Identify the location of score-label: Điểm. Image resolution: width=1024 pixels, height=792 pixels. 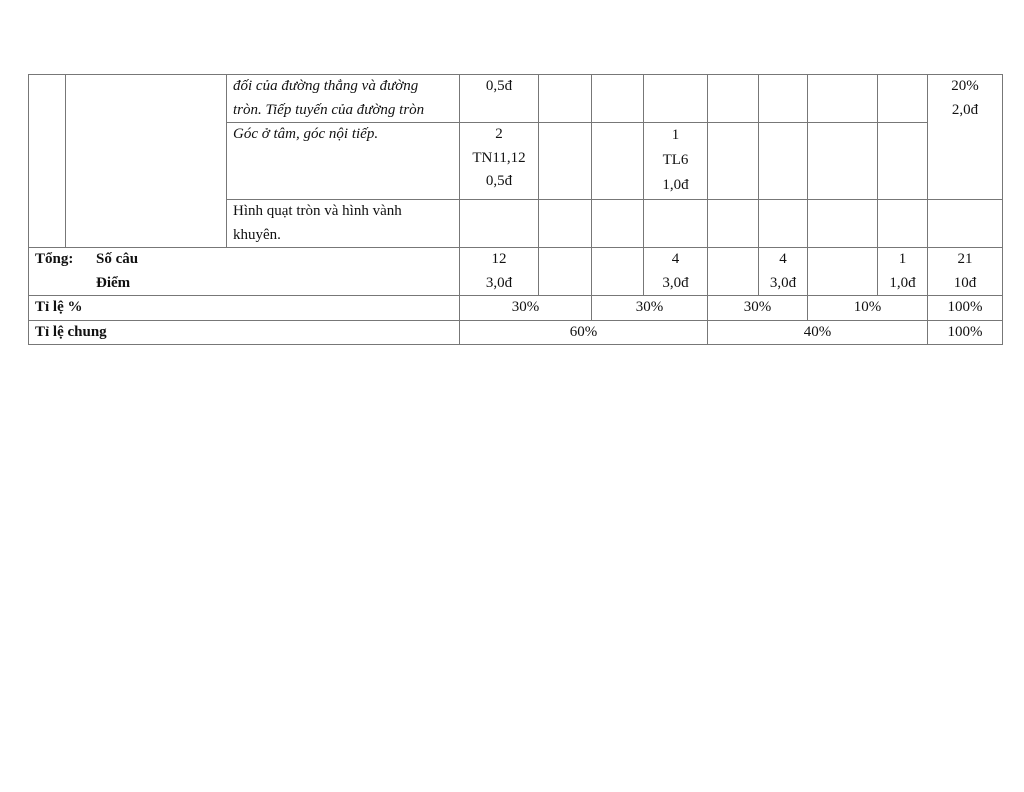
(113, 282).